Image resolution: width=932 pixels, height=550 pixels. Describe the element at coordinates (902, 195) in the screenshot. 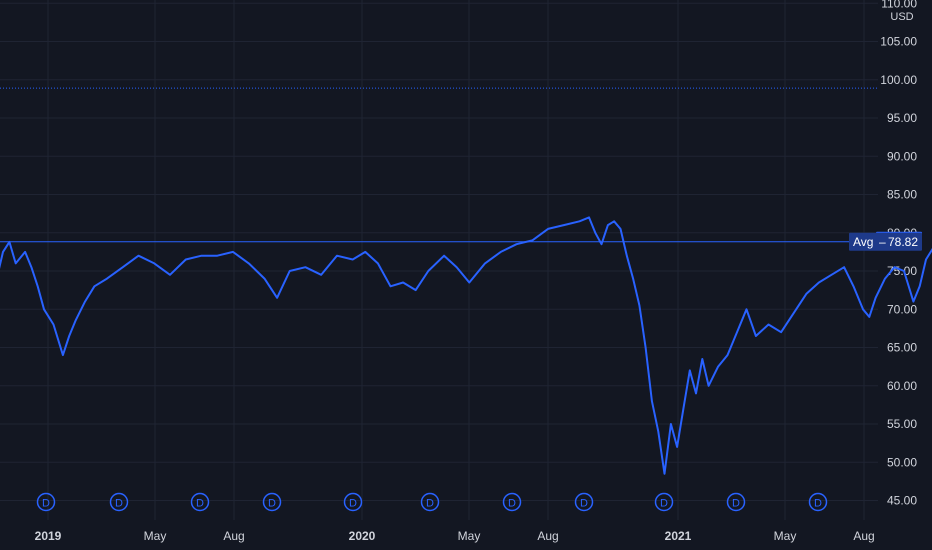

I see `y-tick-label: 85.00` at that location.